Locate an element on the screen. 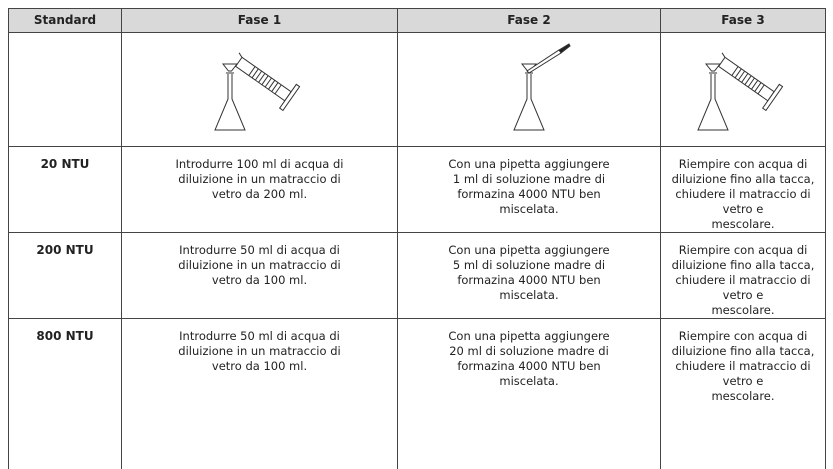  header-cell: Fase 2 is located at coordinates (529, 21).